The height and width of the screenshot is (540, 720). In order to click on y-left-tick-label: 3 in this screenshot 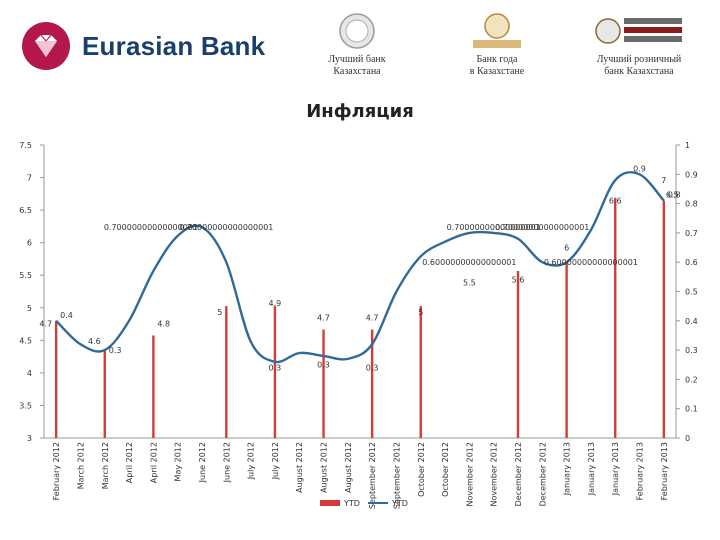, I will do `click(29, 438)`.